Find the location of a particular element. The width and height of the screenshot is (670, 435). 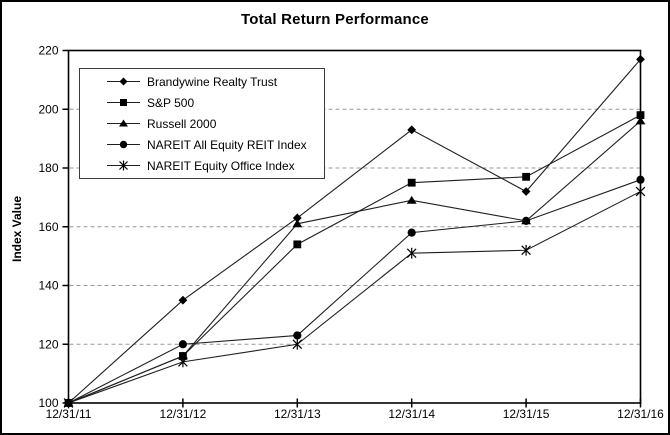

legend-item-nareit-all-equity-reit-index: NAREIT All Equity REIT Index is located at coordinates (215, 145).